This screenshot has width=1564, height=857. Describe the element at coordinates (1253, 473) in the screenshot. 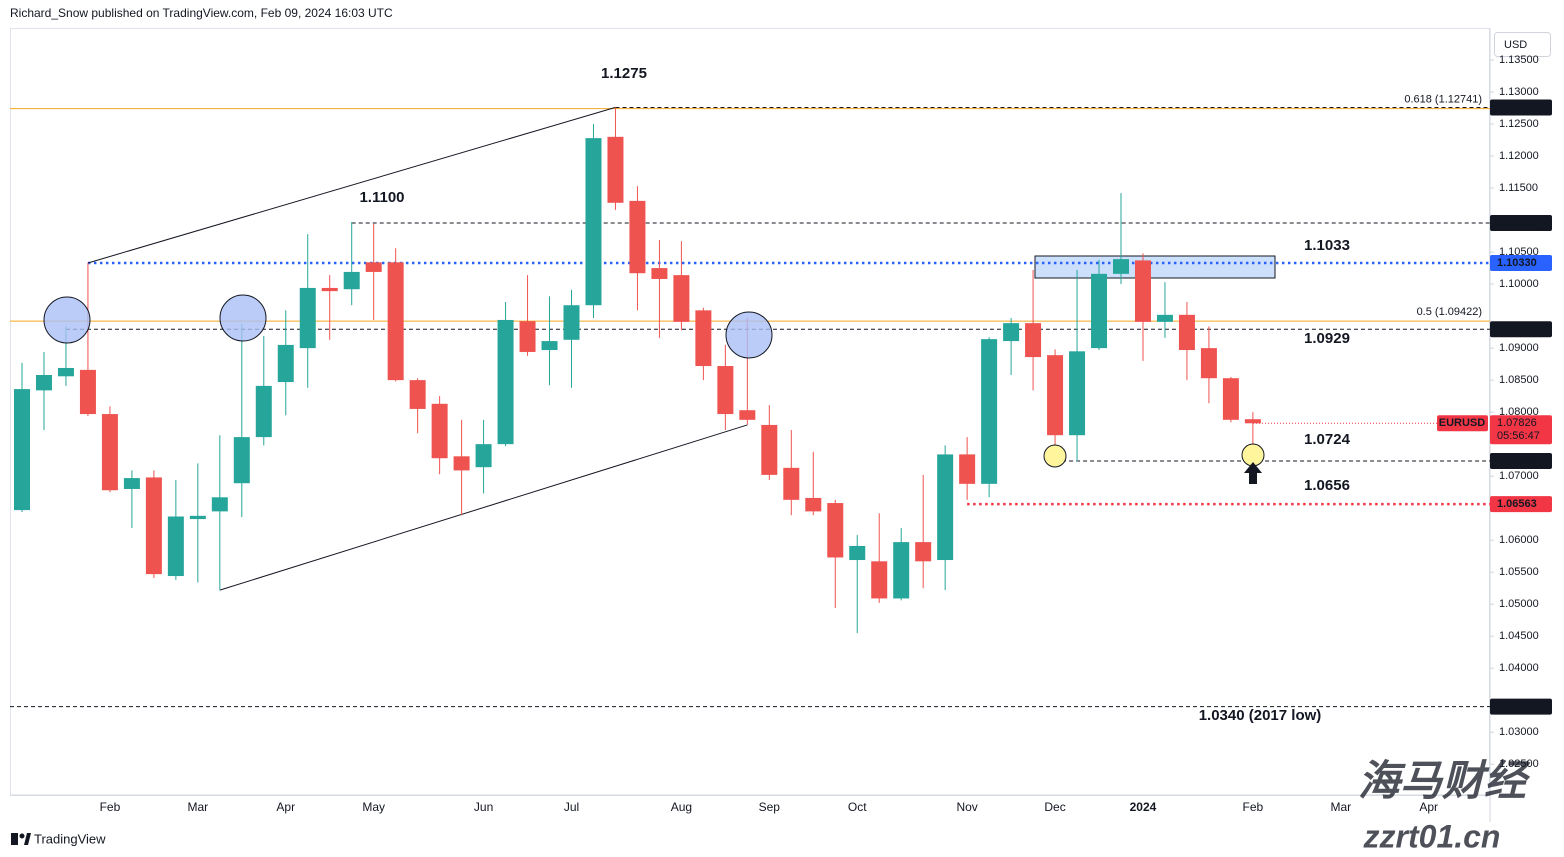

I see `arrow-up` at that location.